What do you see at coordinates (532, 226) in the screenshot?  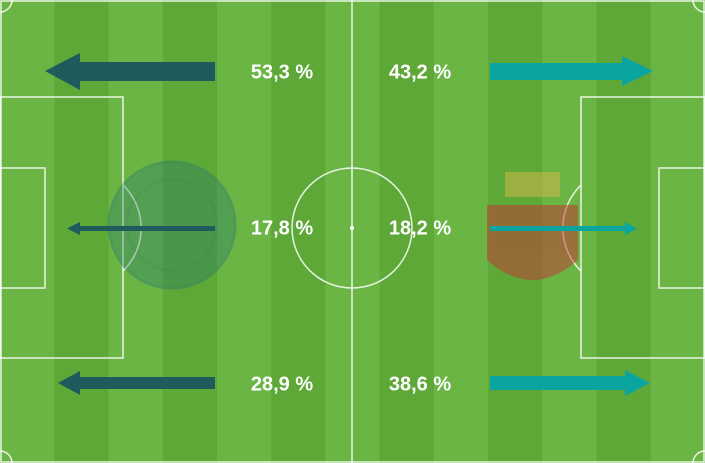 I see `right-team-logo` at bounding box center [532, 226].